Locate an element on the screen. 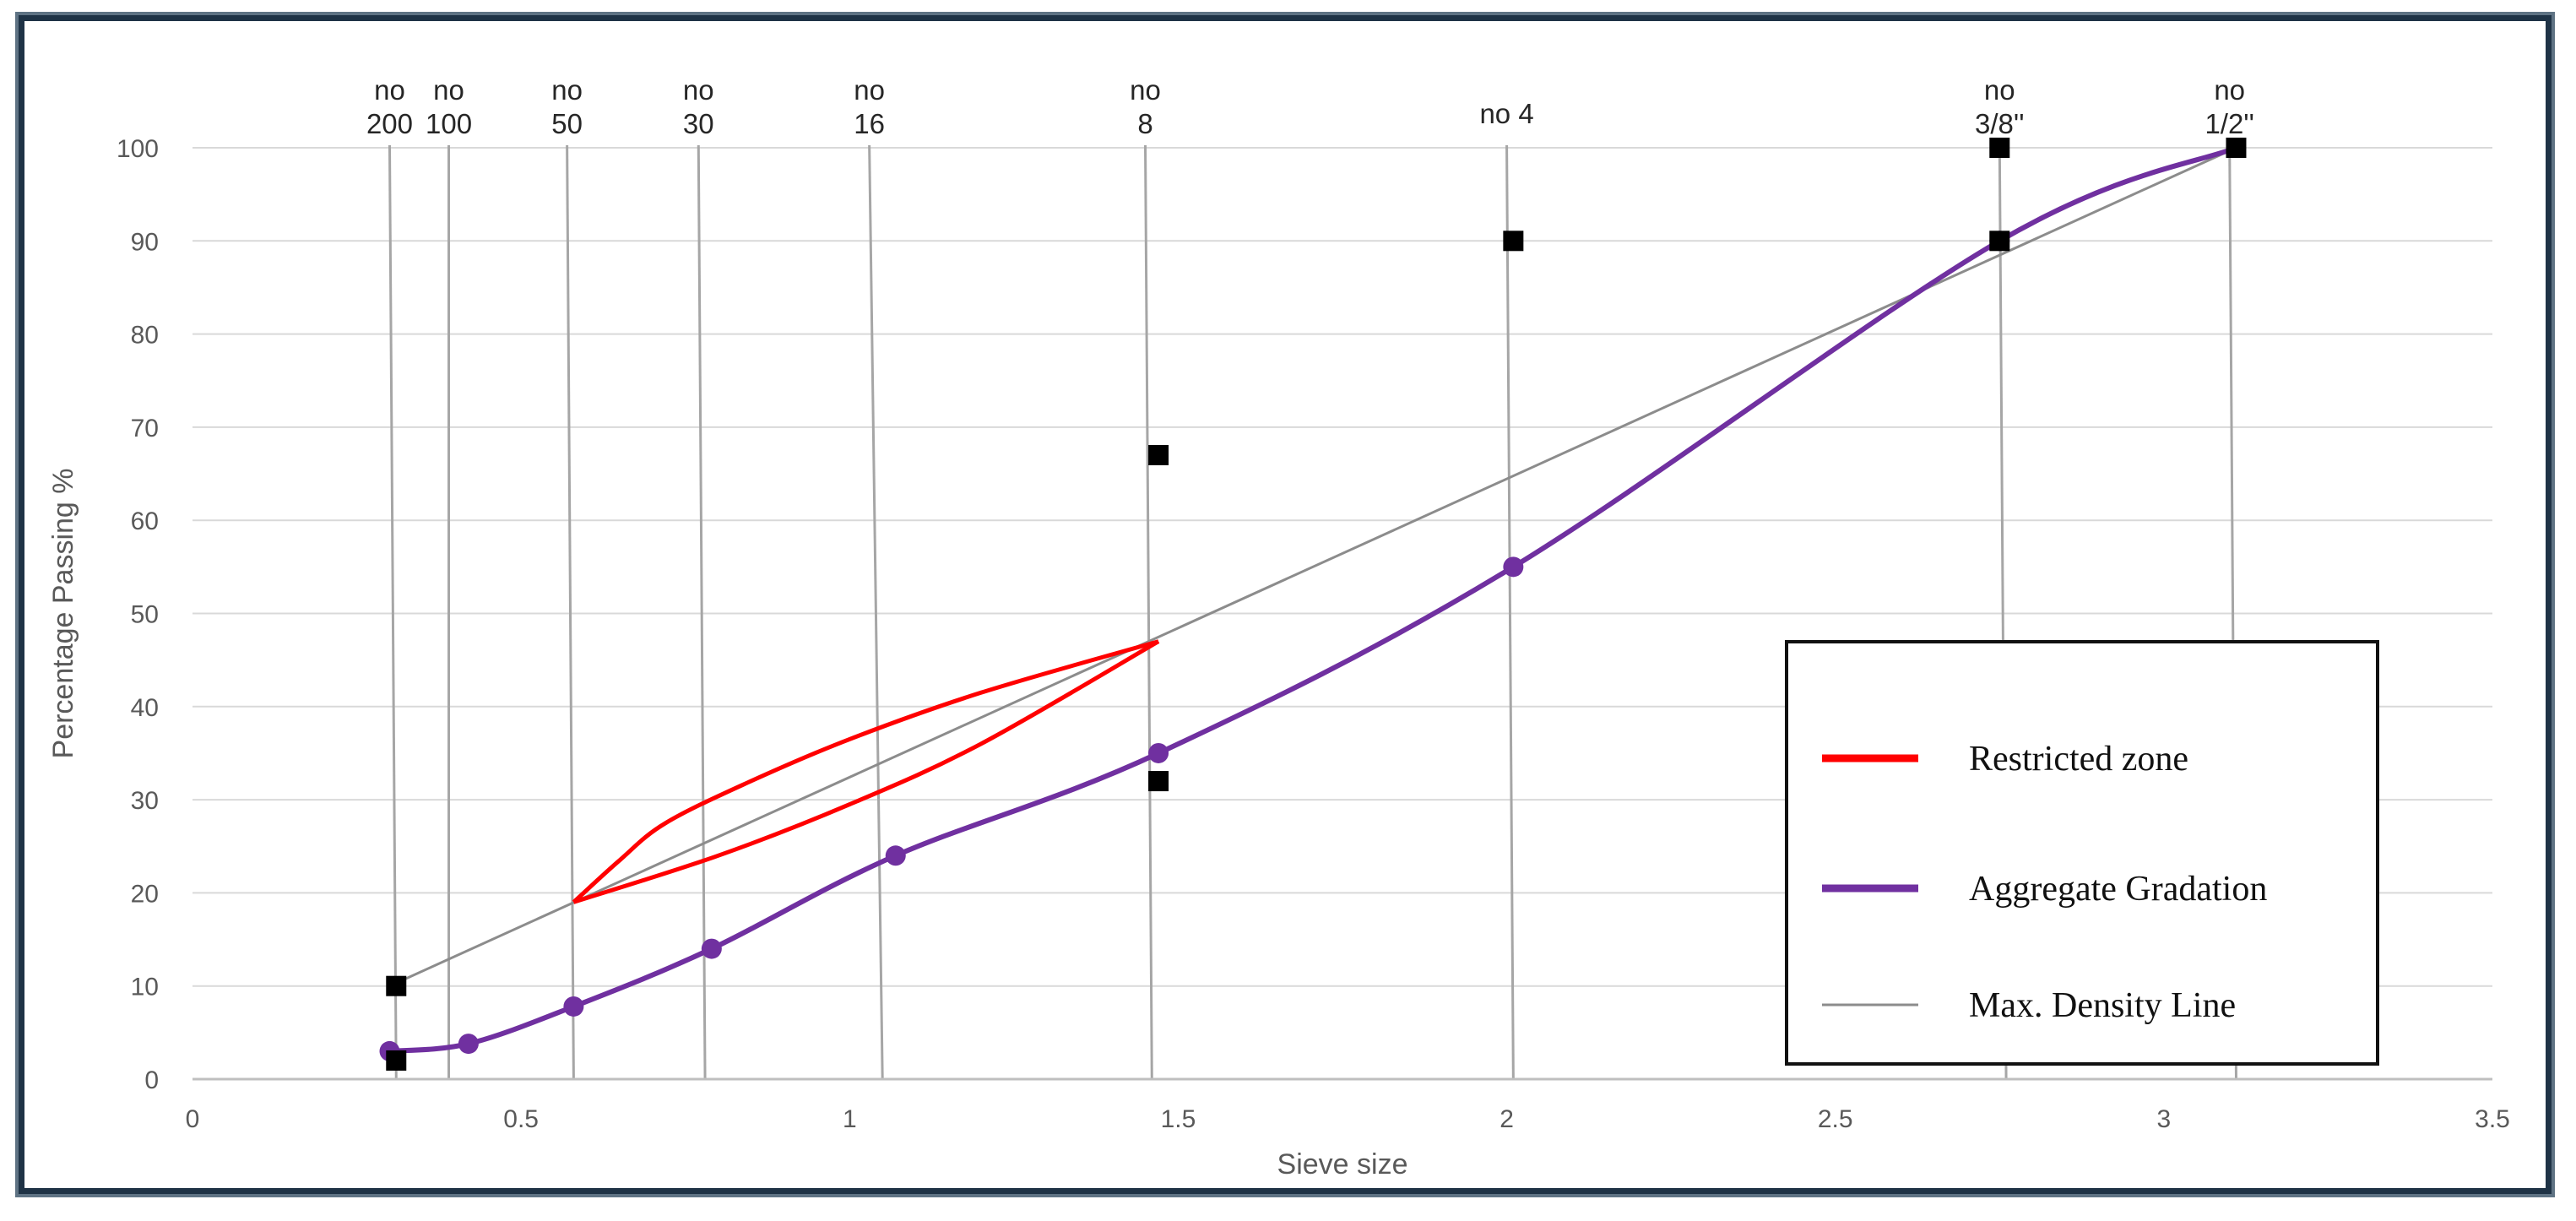  sieve-label-2-line-1: 50 is located at coordinates (567, 123).